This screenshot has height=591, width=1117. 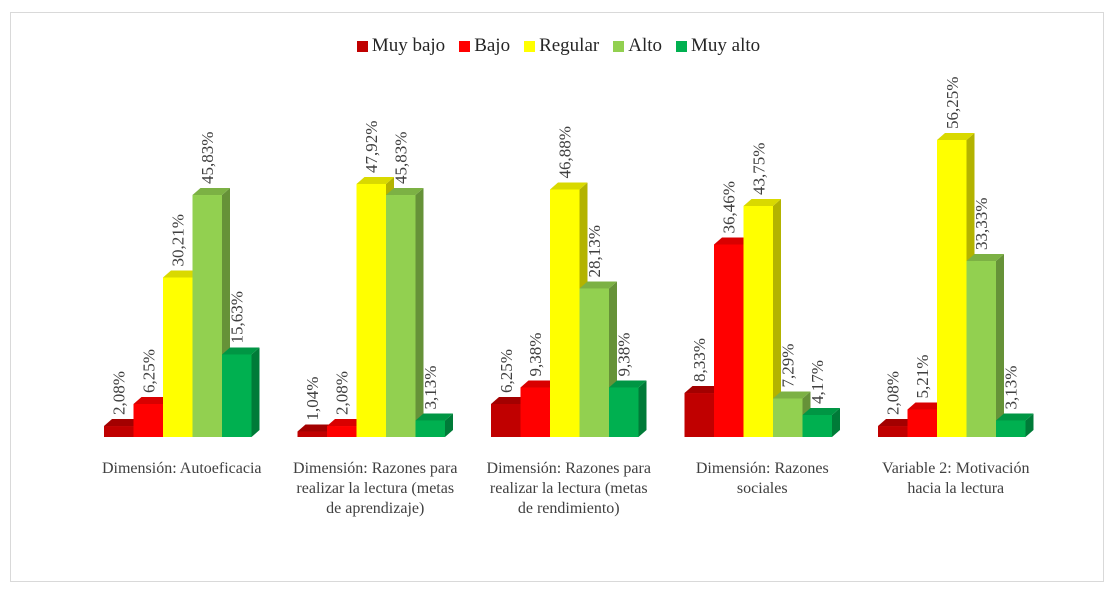 I want to click on data-label: 5,21%, so click(x=922, y=377).